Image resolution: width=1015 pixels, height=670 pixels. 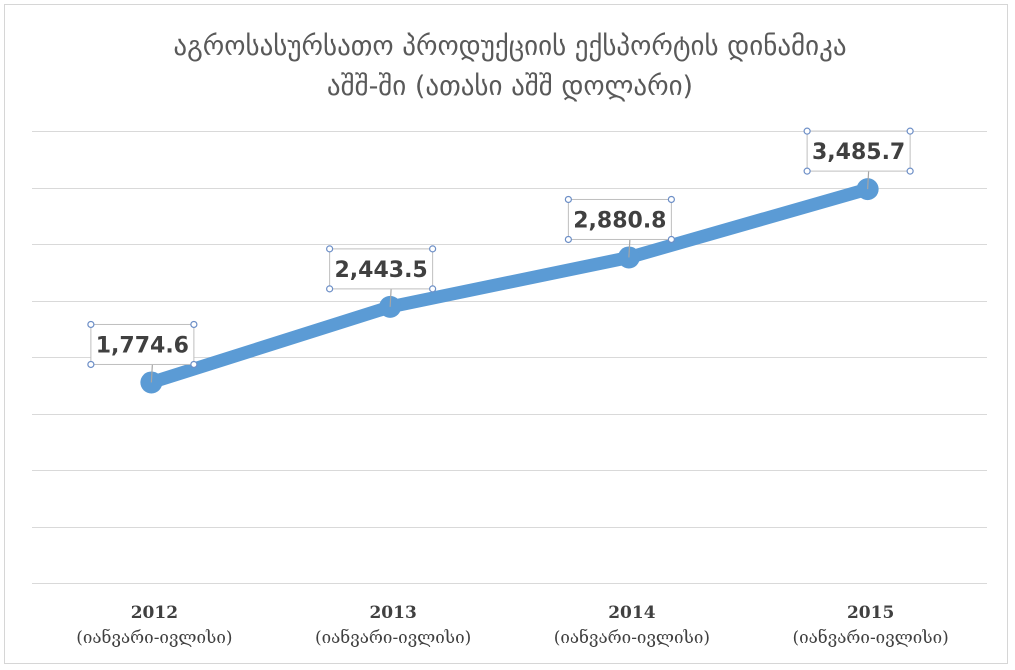 I want to click on x-tick-label: 2012, so click(x=154, y=613).